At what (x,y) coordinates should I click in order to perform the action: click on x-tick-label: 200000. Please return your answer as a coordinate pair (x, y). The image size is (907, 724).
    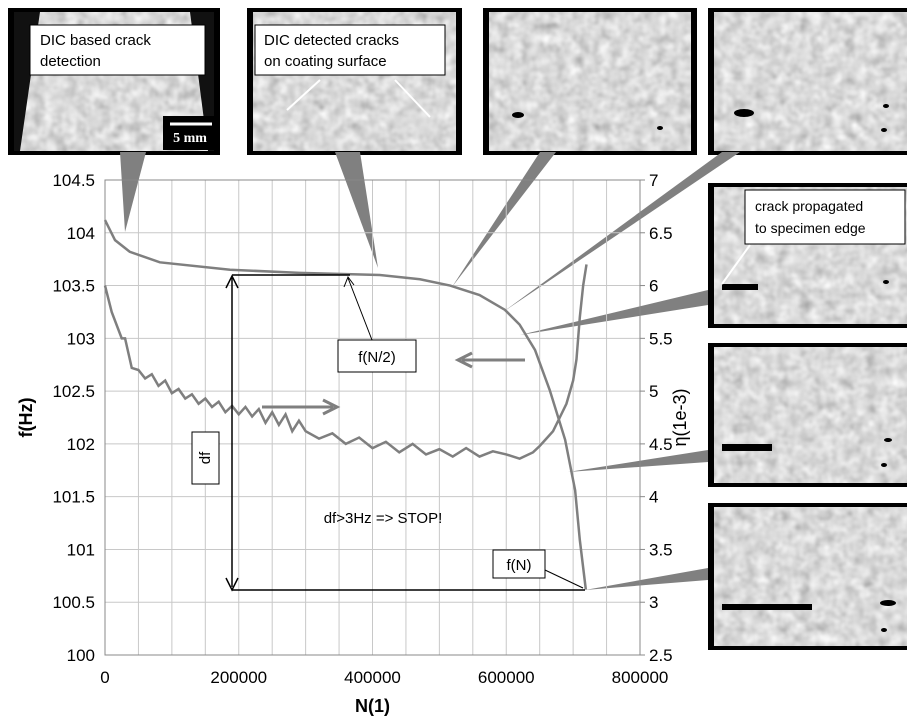
    Looking at the image, I should click on (238, 677).